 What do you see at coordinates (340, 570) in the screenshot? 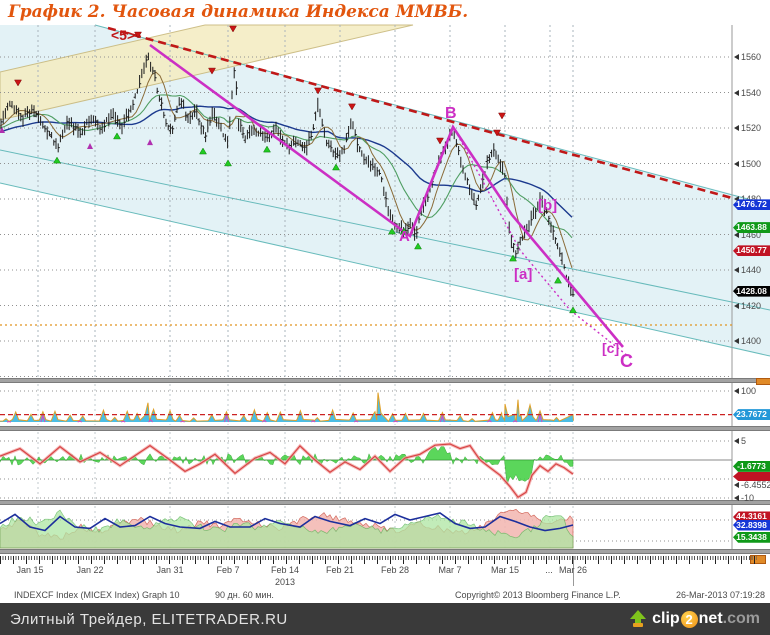
I see `x-axis-label: Feb 21` at bounding box center [340, 570].